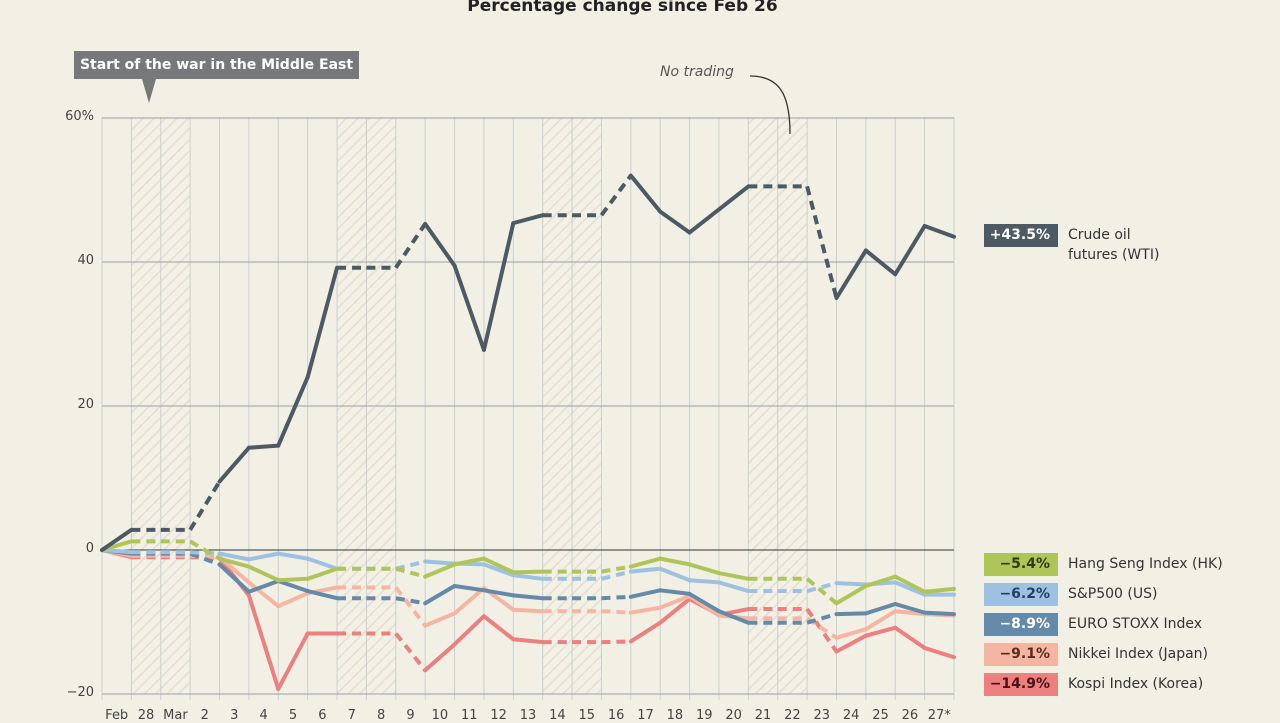  I want to click on x-tick-label: 16, so click(616, 715).